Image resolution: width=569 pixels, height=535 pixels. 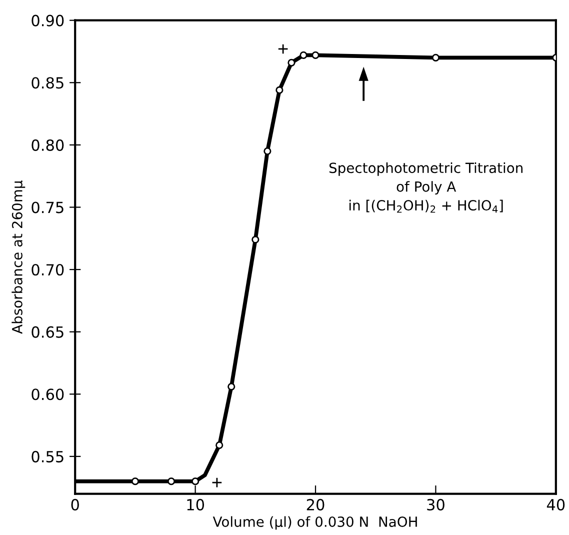 I want to click on y-tick-label: 0.75, so click(x=48, y=208).